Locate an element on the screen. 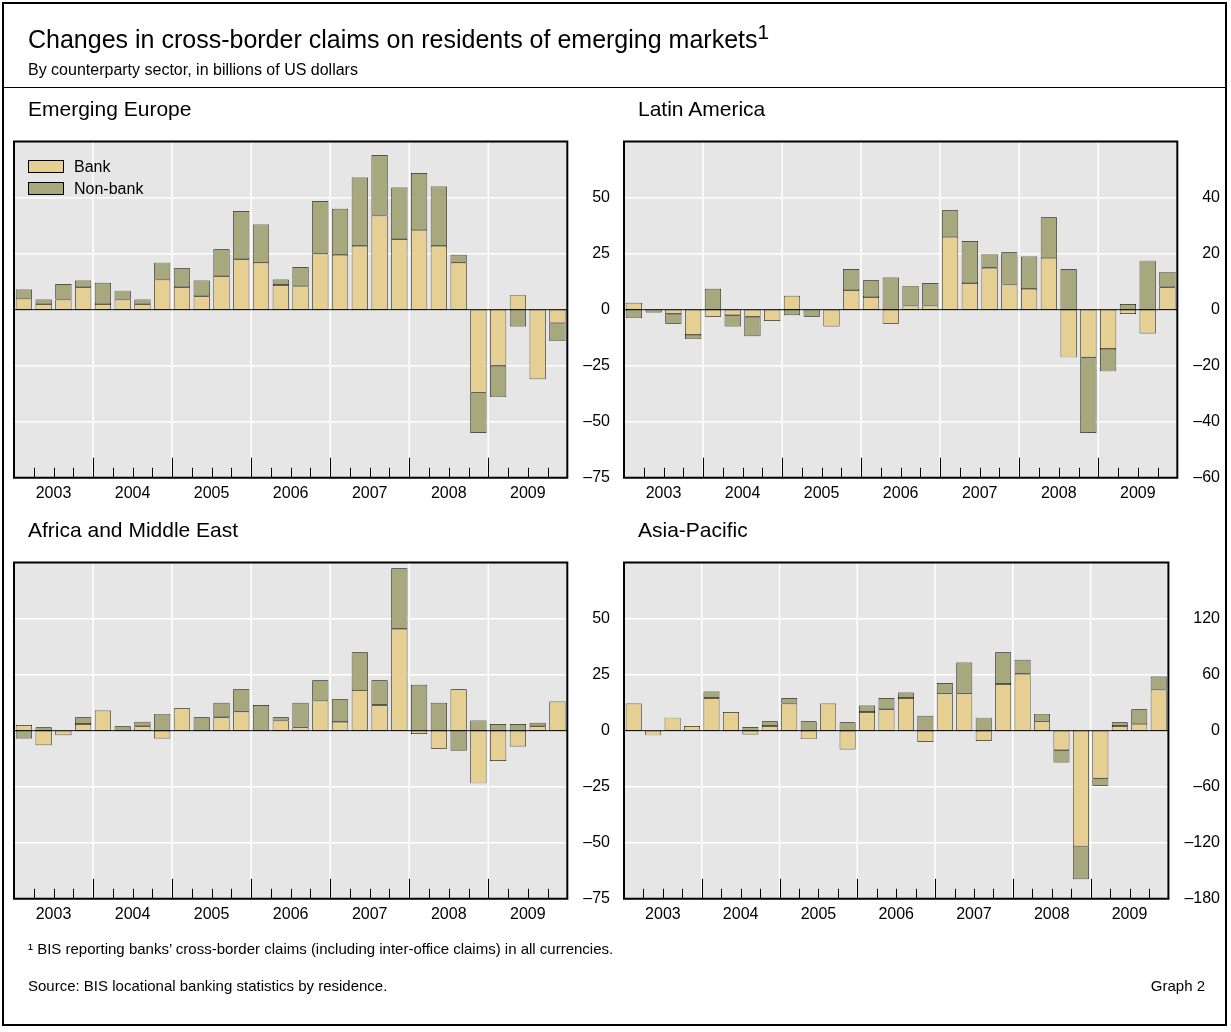 The height and width of the screenshot is (1032, 1231). y-tick-label: 60 is located at coordinates (1211, 674).